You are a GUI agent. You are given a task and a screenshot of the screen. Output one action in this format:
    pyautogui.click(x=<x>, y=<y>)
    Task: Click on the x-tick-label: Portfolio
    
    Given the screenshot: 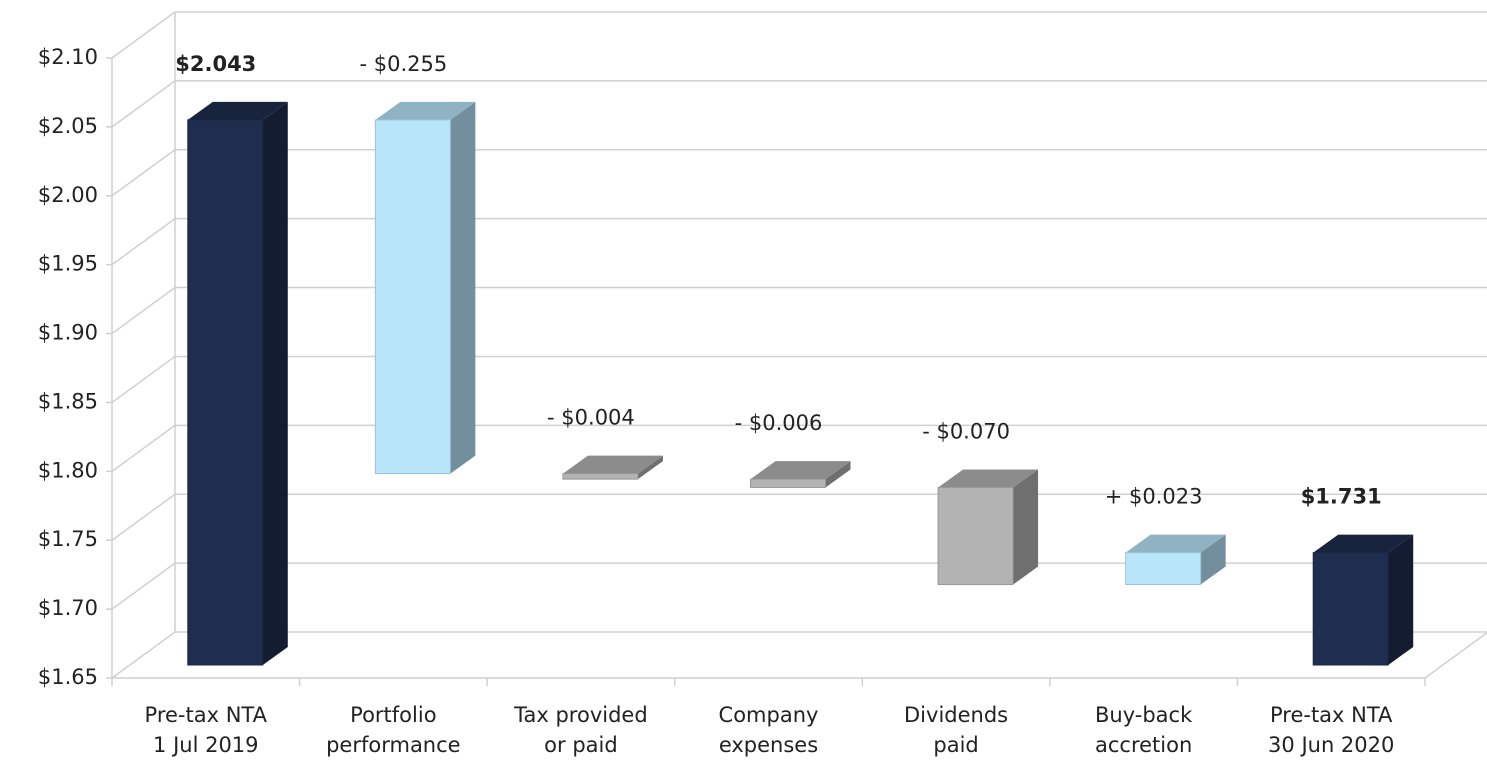 What is the action you would take?
    pyautogui.click(x=393, y=715)
    